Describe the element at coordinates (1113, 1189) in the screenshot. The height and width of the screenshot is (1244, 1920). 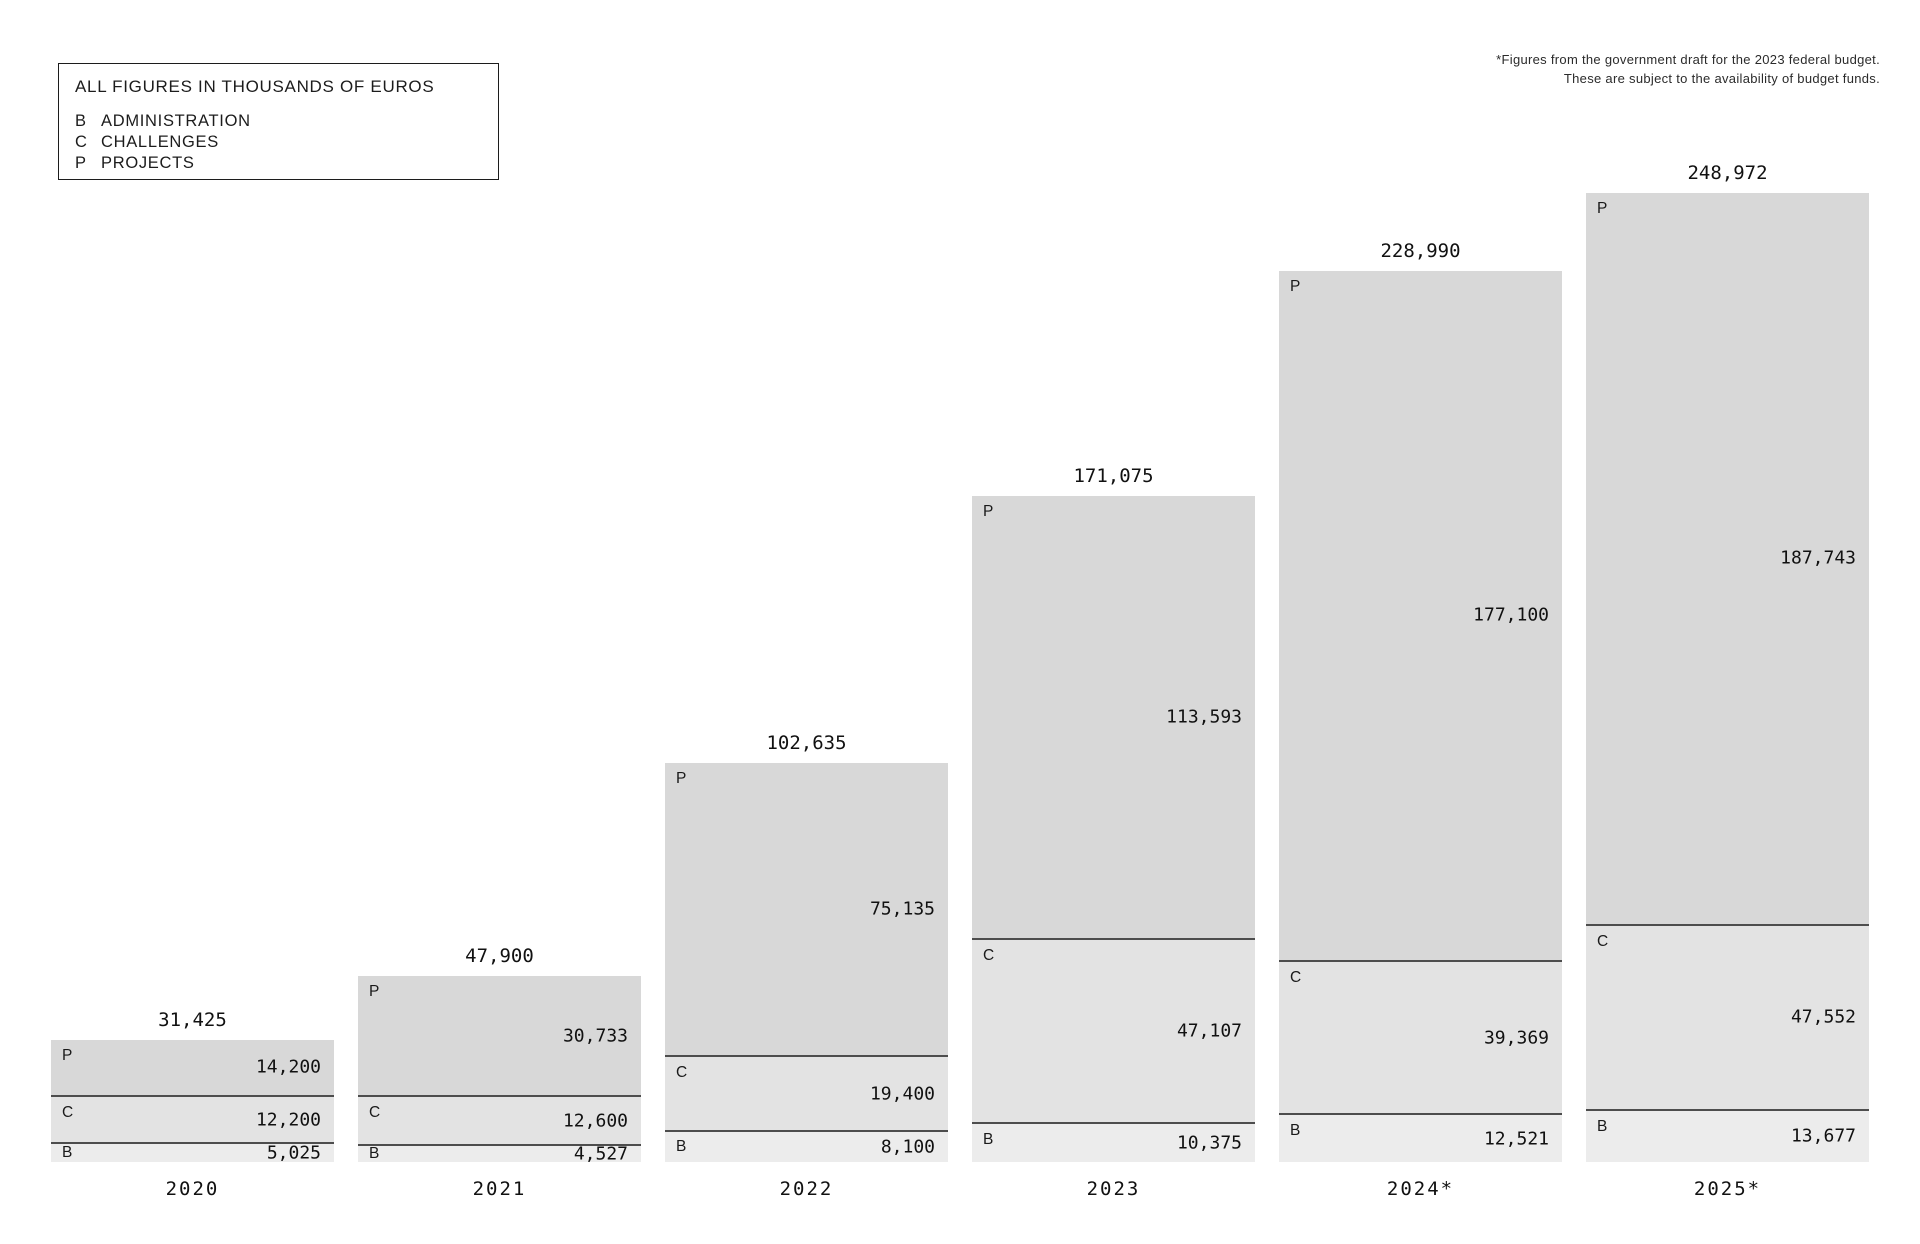
I see `x-axis-label: 2023` at that location.